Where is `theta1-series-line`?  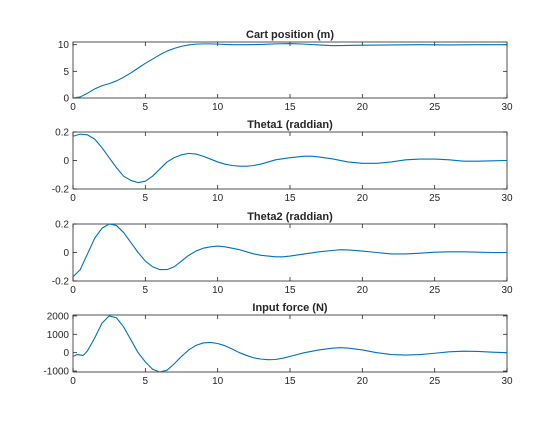
theta1-series-line is located at coordinates (290, 158).